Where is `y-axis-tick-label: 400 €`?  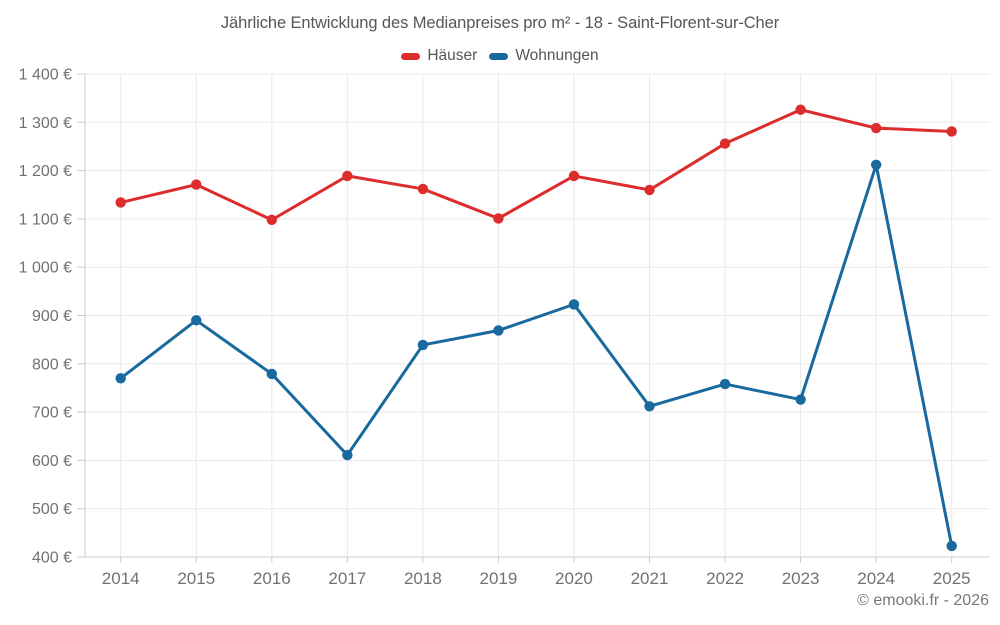
y-axis-tick-label: 400 € is located at coordinates (52, 558).